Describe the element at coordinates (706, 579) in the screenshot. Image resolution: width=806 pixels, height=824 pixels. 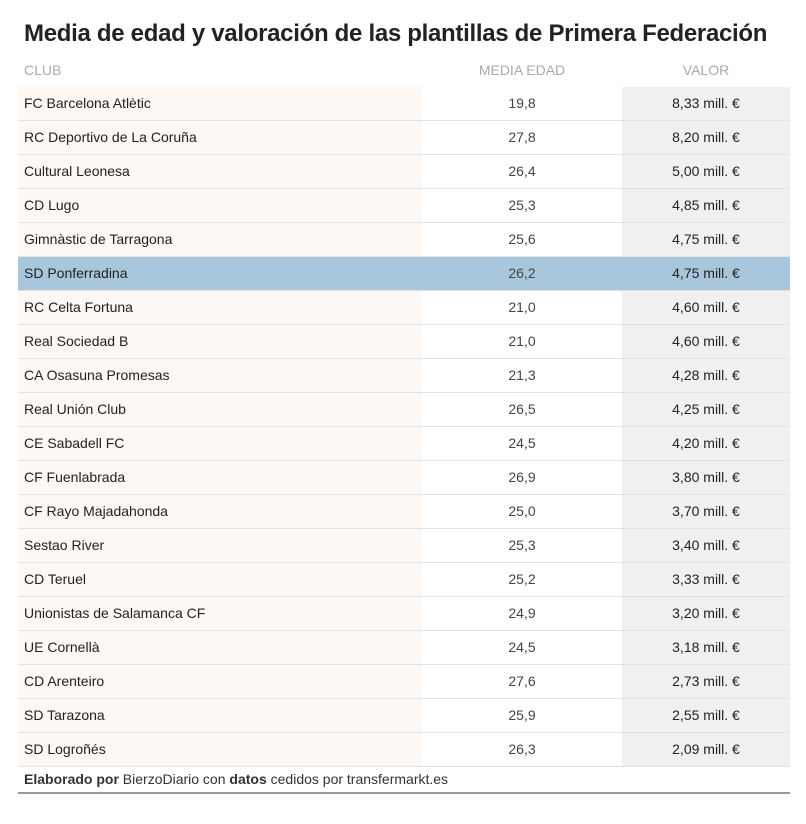
I see `value-cell: 3,33 mill. €` at that location.